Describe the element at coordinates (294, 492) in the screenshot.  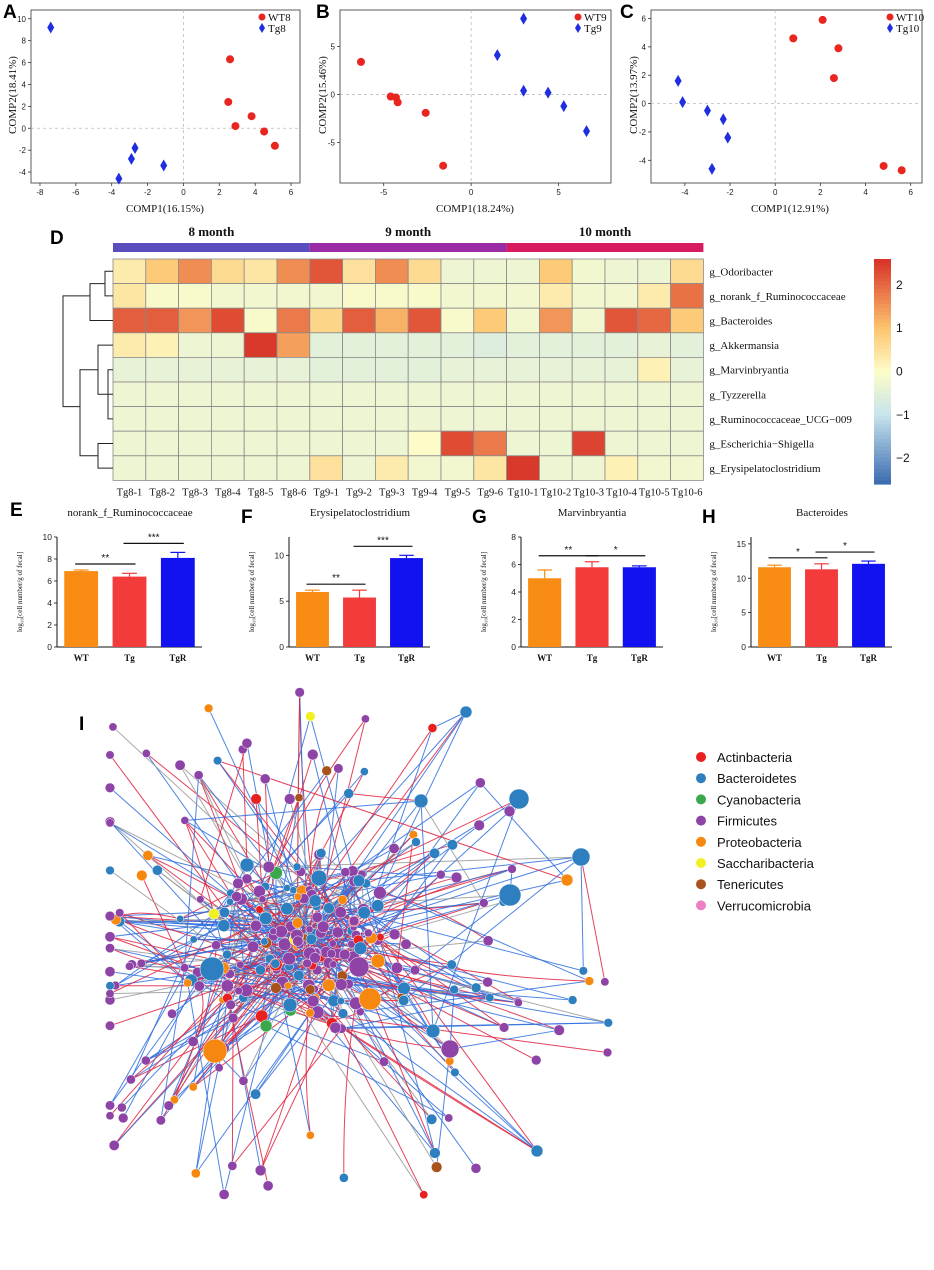
I see `heatmap-col-label: Tg8-6` at that location.